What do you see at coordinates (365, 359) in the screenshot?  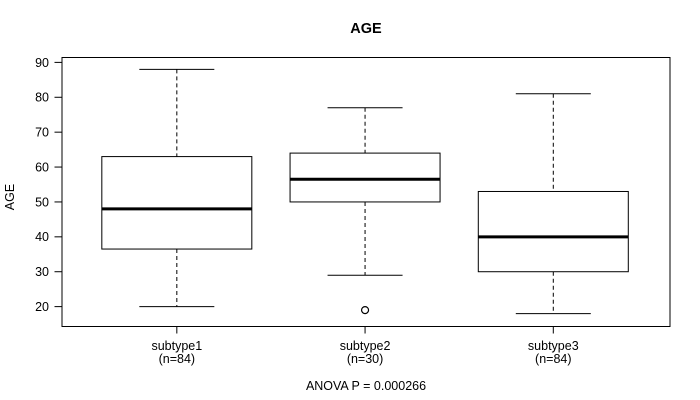 I see `x-category-sublabel: (n=30)` at bounding box center [365, 359].